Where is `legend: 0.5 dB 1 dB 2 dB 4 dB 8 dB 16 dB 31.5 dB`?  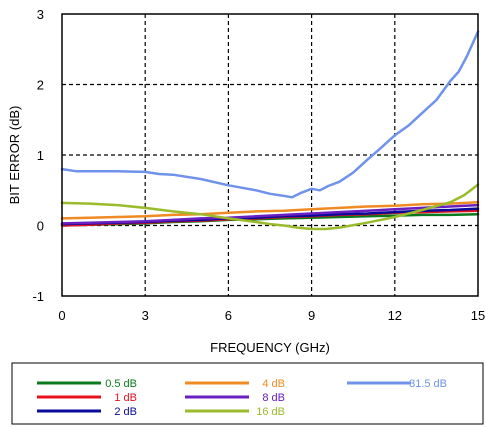
legend: 0.5 dB 1 dB 2 dB 4 dB 8 dB 16 dB 31.5 dB is located at coordinates (247, 393).